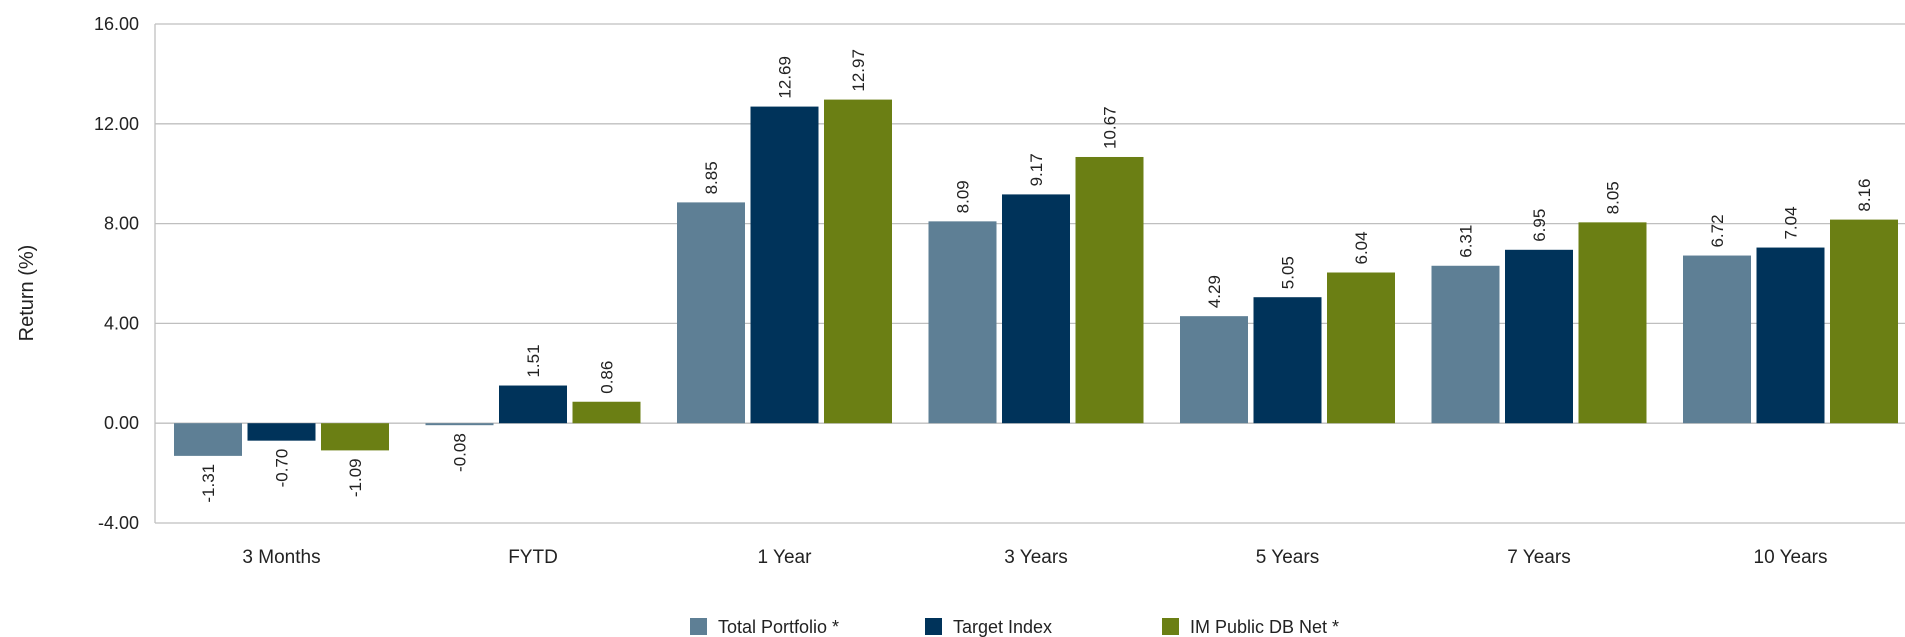 Image resolution: width=1905 pixels, height=637 pixels. I want to click on y-axis-title: Return (%), so click(27, 293).